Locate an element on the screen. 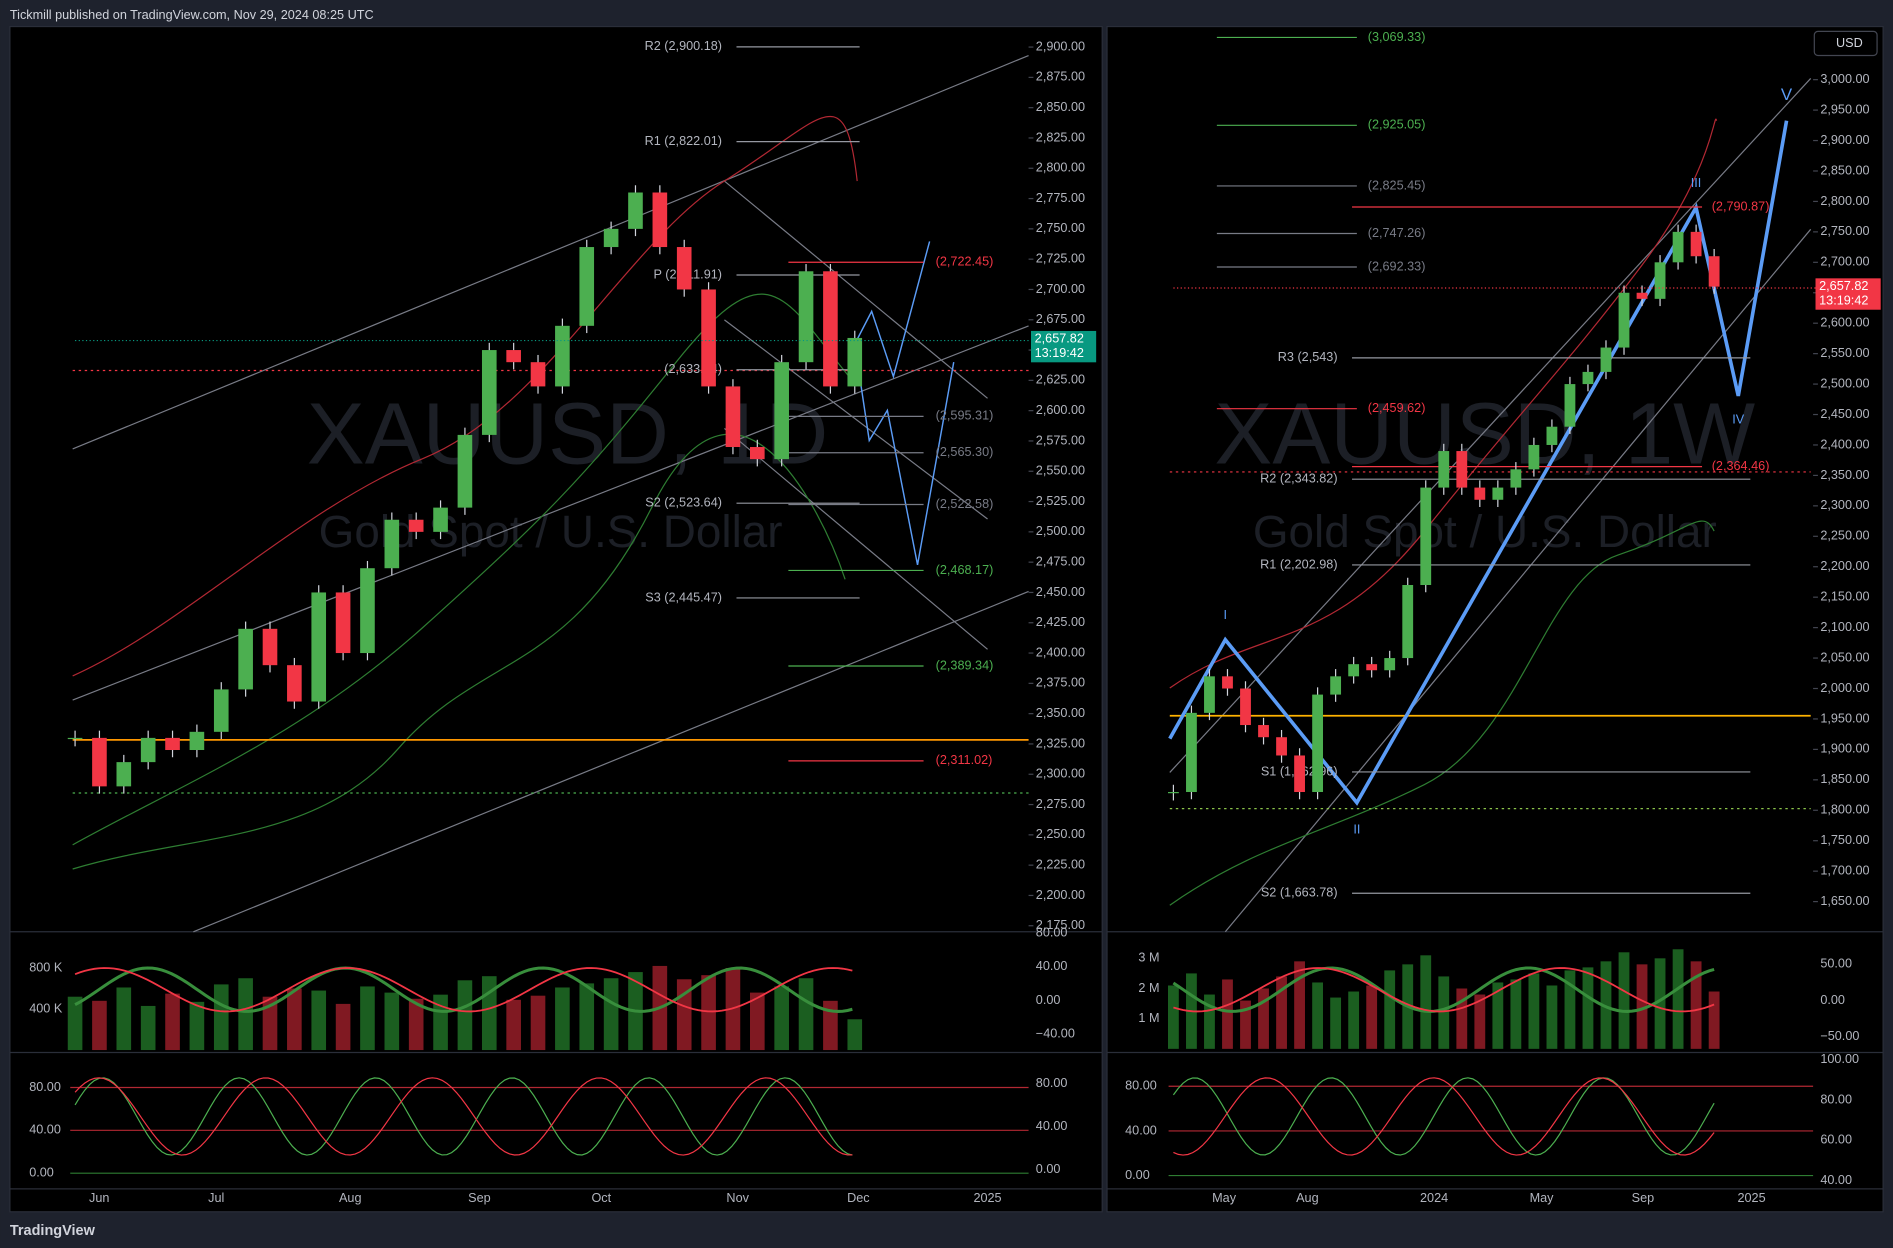  y-tick-label: 1,800.00 is located at coordinates (1844, 810).